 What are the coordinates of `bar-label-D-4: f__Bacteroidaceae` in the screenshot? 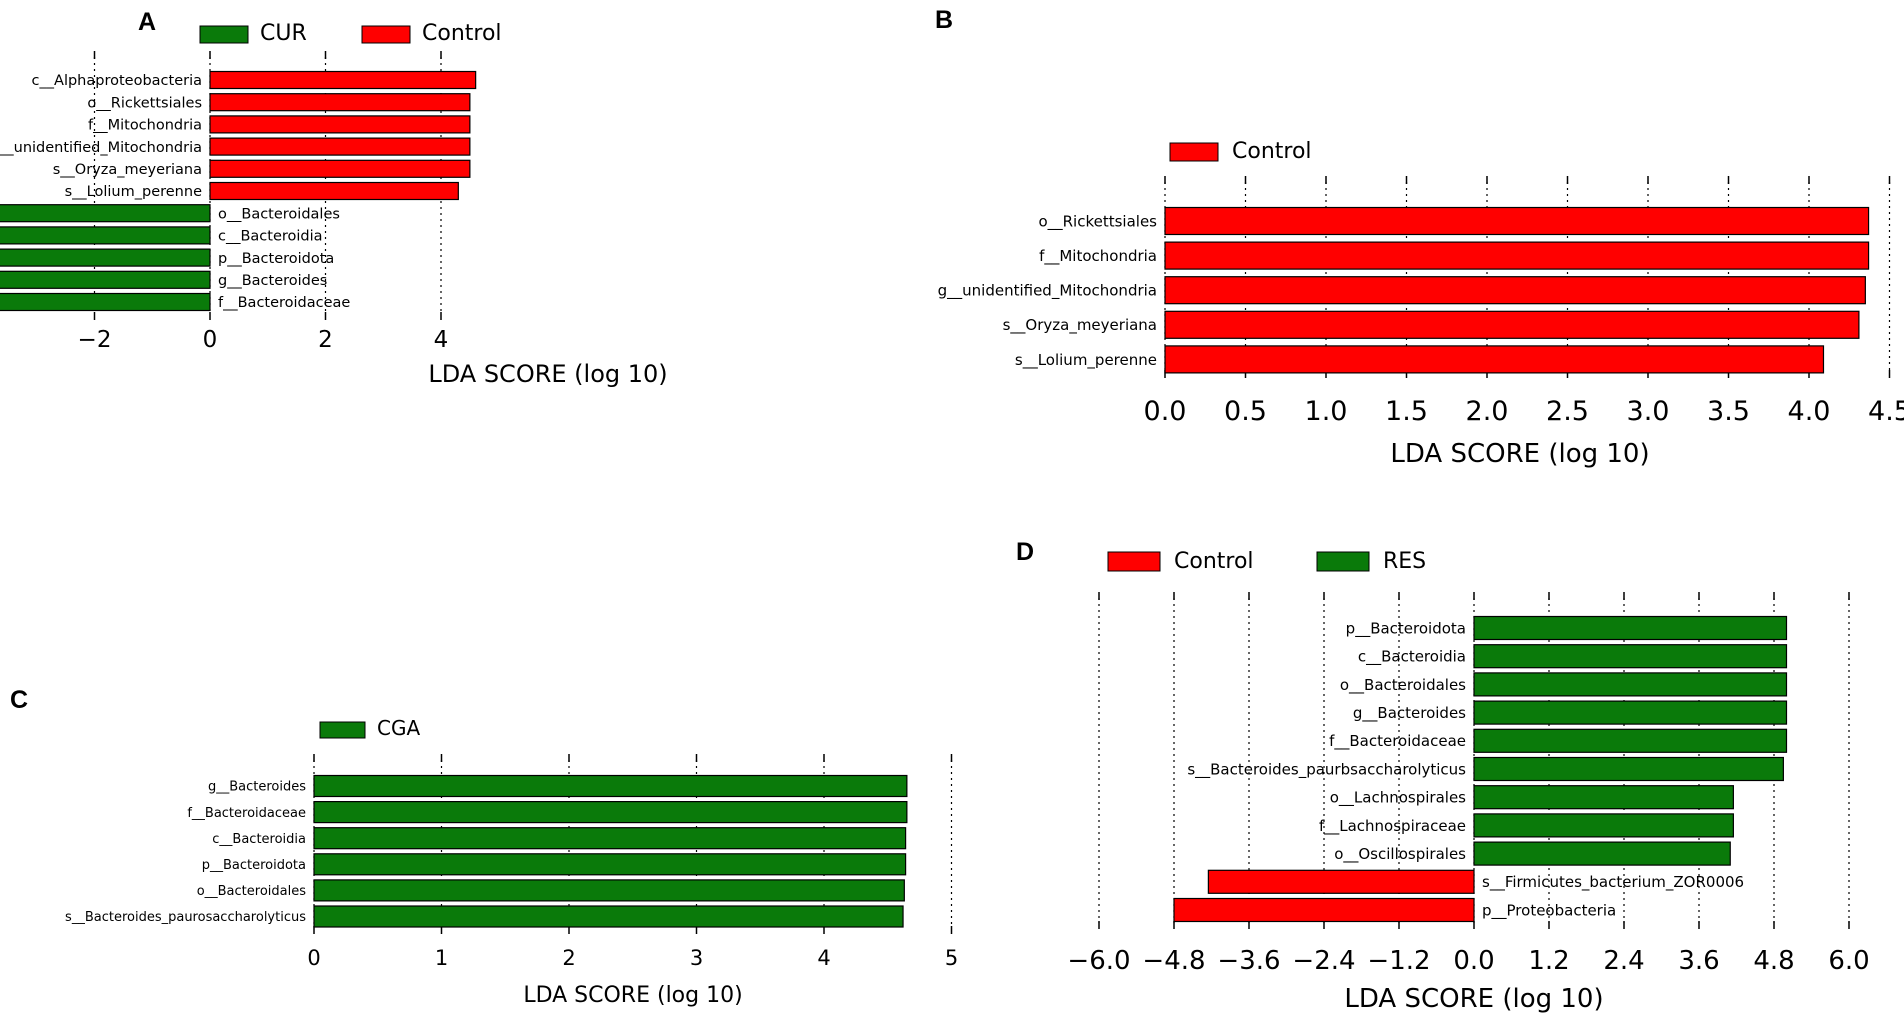 It's located at (1397, 741).